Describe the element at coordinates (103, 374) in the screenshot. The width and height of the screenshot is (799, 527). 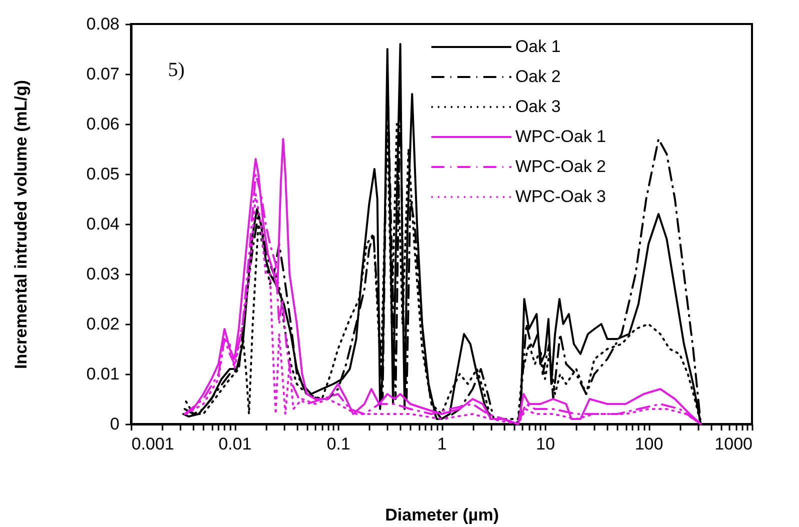
I see `y-tick-label: 0.01` at that location.